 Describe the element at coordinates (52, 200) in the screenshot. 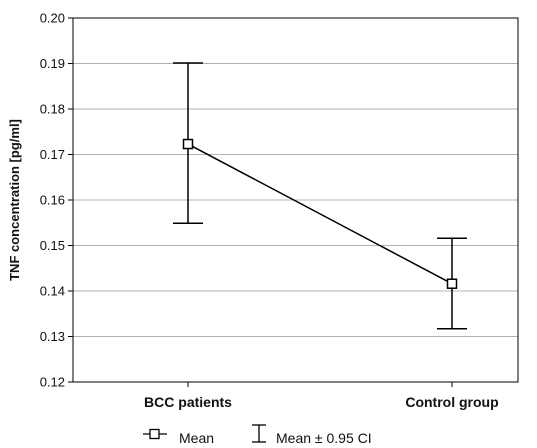

I see `y-tick-label: 0.16` at that location.